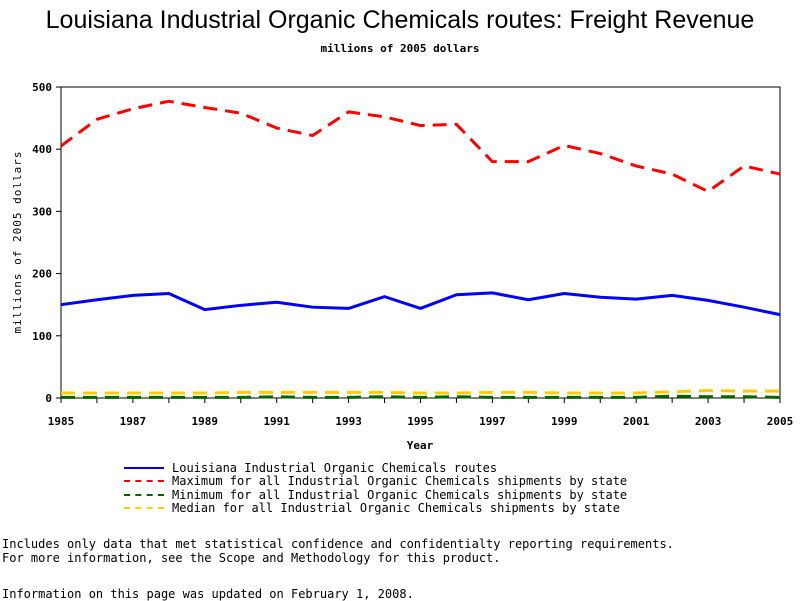 Image resolution: width=800 pixels, height=601 pixels. I want to click on legend-swatch-maximum, so click(144, 481).